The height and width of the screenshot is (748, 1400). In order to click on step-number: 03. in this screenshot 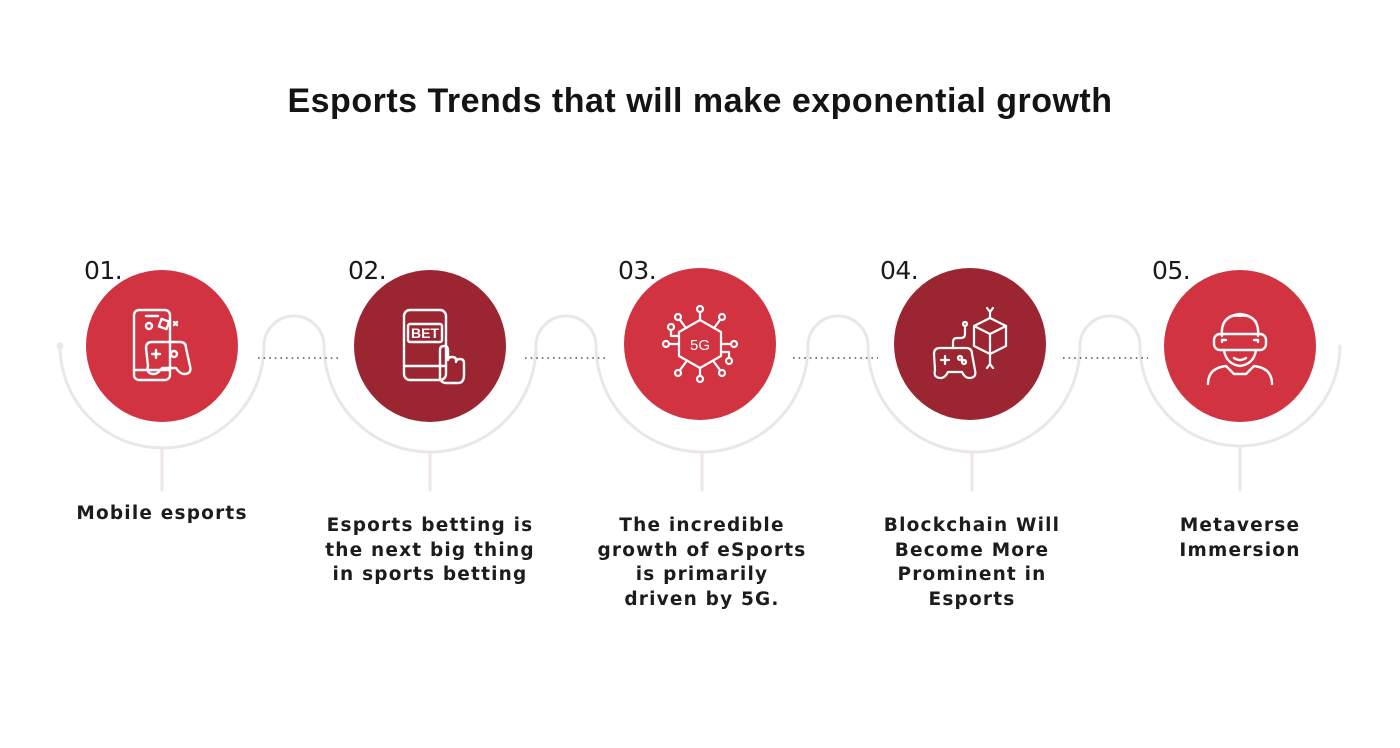, I will do `click(637, 270)`.